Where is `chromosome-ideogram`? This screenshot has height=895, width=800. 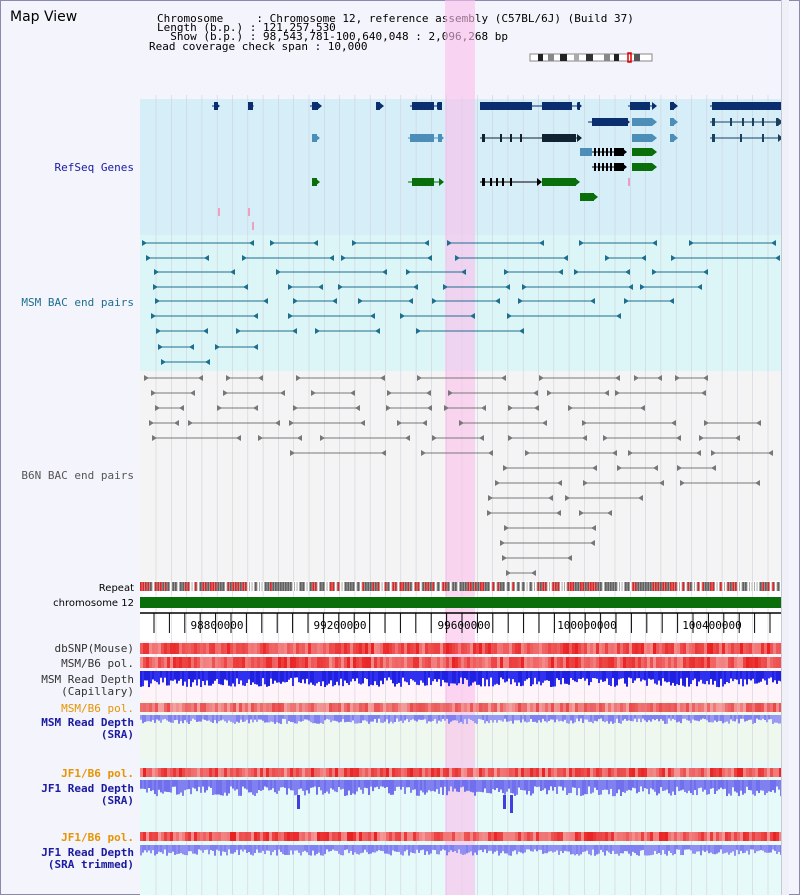
chromosome-ideogram is located at coordinates (591, 57).